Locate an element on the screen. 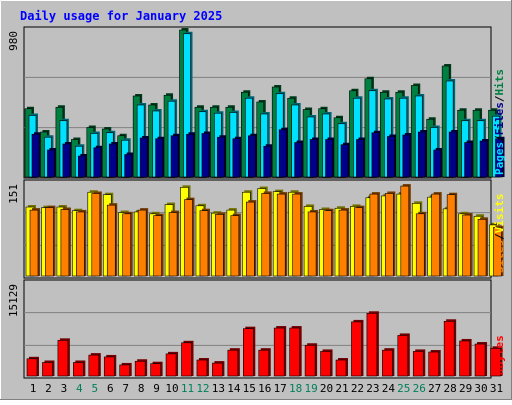  x-tick-label: 9 is located at coordinates (156, 388).